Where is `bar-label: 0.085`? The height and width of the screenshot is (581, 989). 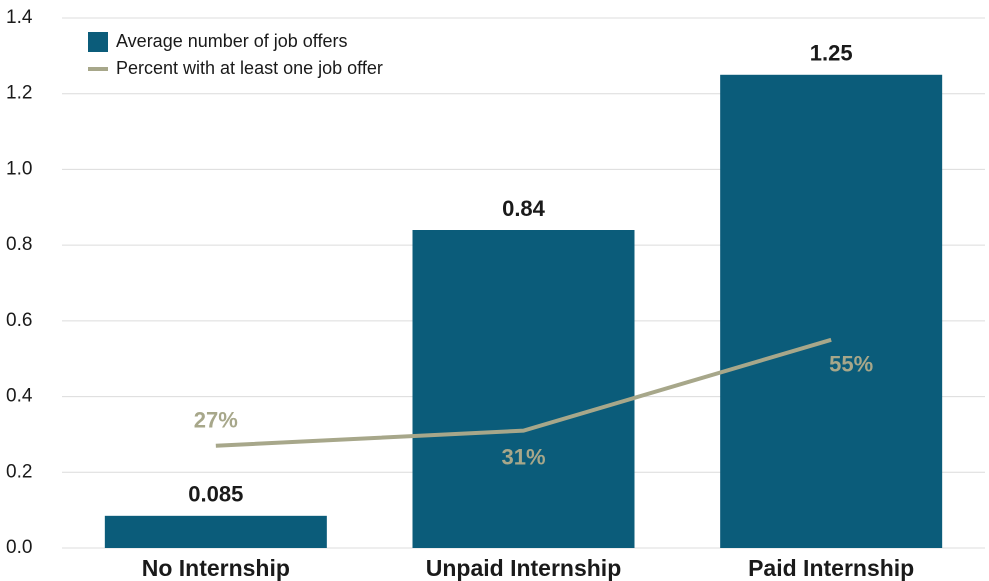 bar-label: 0.085 is located at coordinates (215, 494).